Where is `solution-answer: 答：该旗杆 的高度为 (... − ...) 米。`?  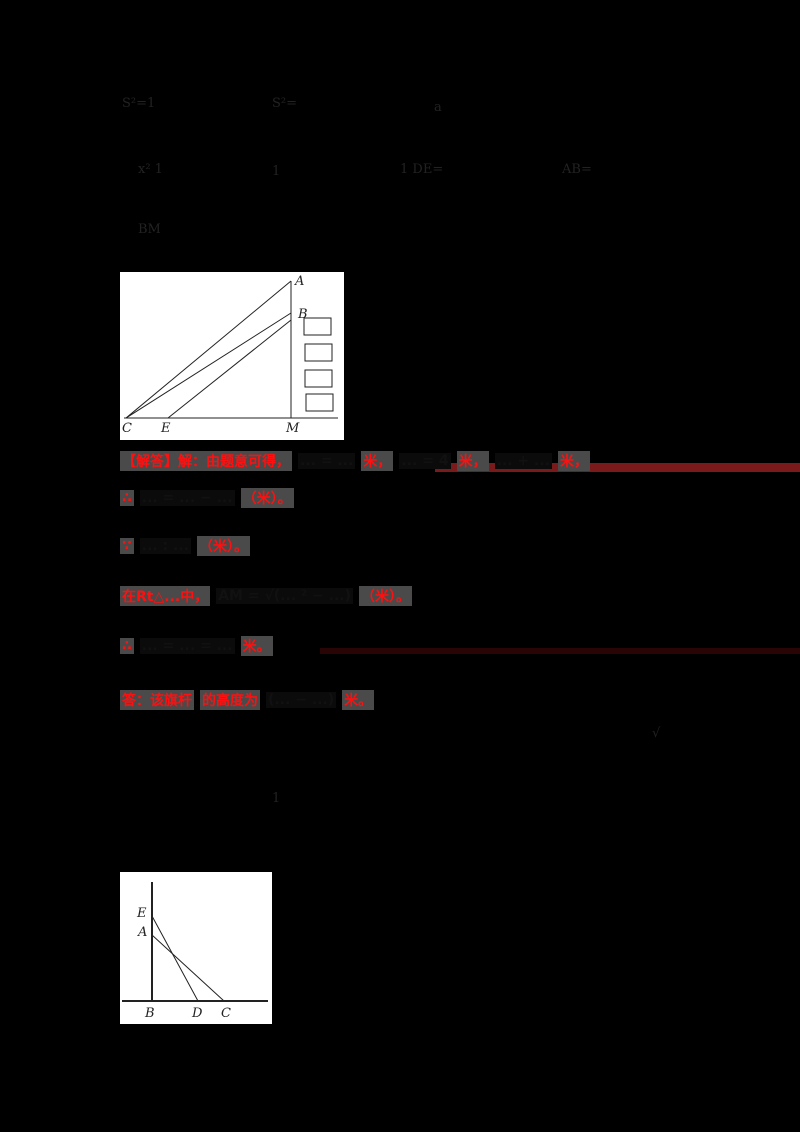
solution-answer: 答：该旗杆 的高度为 (... − ...) 米。 is located at coordinates (247, 700).